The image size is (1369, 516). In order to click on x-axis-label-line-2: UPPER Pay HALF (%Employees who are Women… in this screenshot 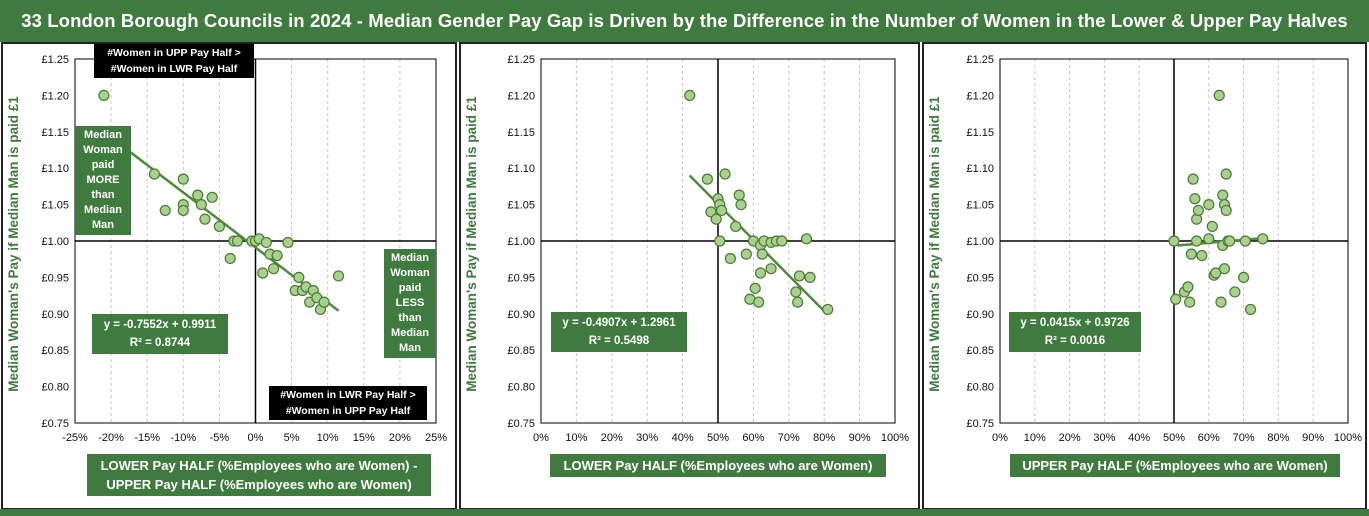, I will do `click(259, 484)`.